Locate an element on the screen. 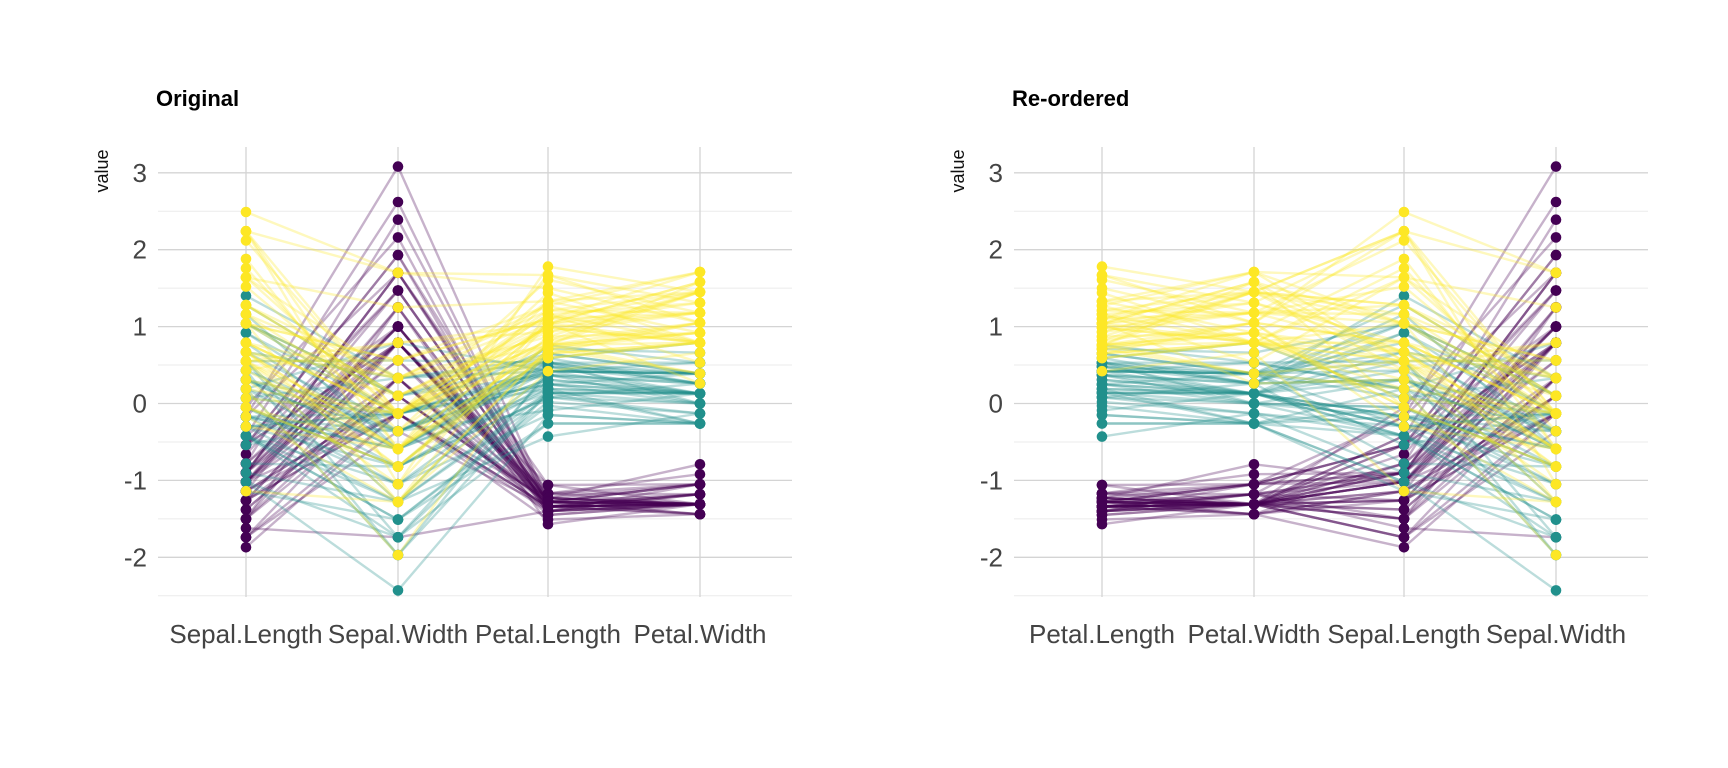  chart2-y-tick-label: 2 is located at coordinates (996, 250).